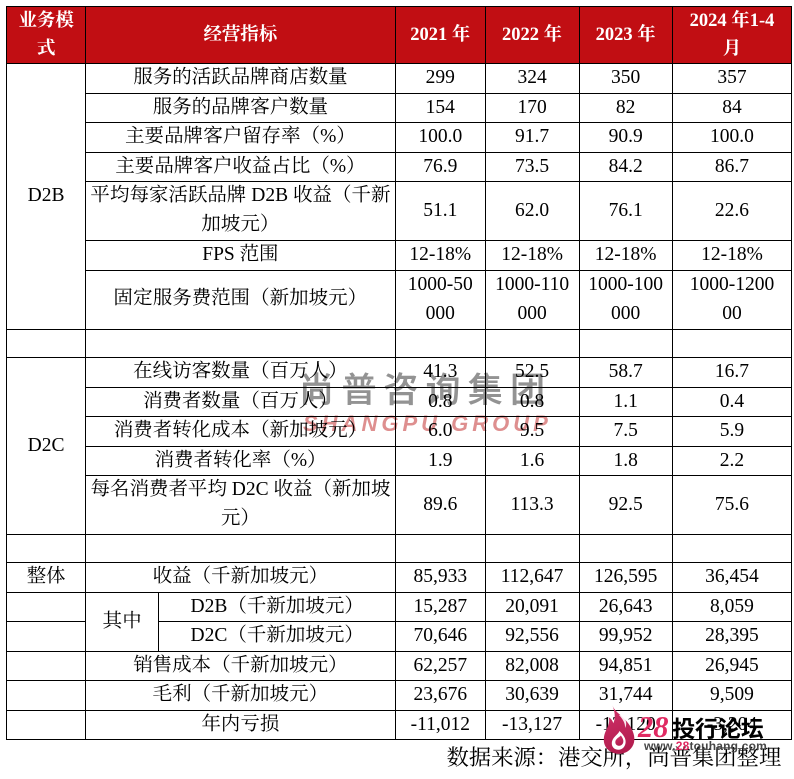 Image resolution: width=794 pixels, height=779 pixels. I want to click on flame-icon, so click(619, 729).